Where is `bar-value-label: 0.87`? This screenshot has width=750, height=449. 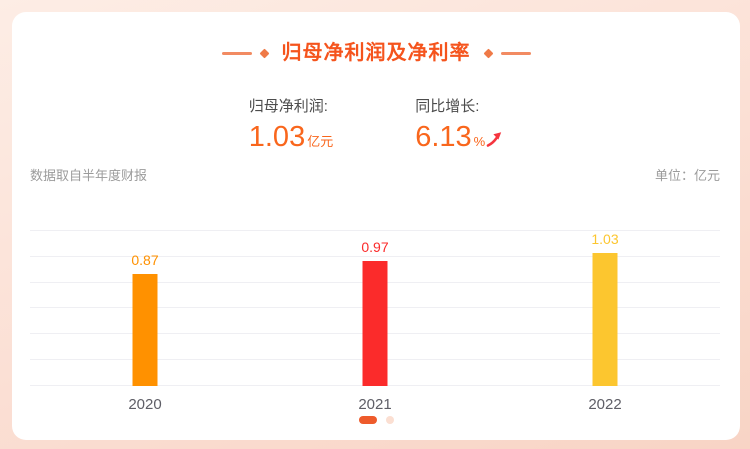 bar-value-label: 0.87 is located at coordinates (145, 259).